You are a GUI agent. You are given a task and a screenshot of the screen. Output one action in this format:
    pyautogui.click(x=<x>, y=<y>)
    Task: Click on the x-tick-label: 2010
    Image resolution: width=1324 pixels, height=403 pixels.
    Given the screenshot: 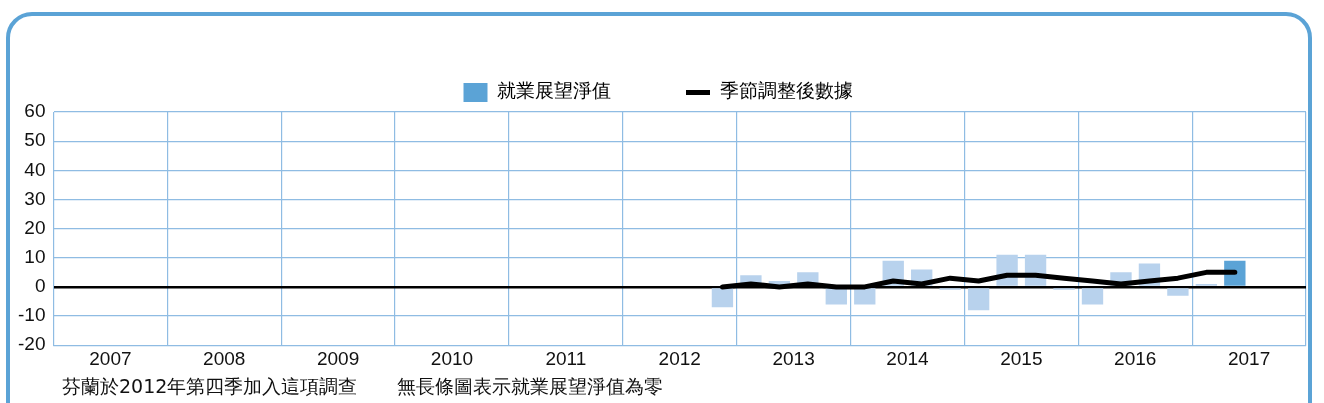 What is the action you would take?
    pyautogui.click(x=452, y=358)
    